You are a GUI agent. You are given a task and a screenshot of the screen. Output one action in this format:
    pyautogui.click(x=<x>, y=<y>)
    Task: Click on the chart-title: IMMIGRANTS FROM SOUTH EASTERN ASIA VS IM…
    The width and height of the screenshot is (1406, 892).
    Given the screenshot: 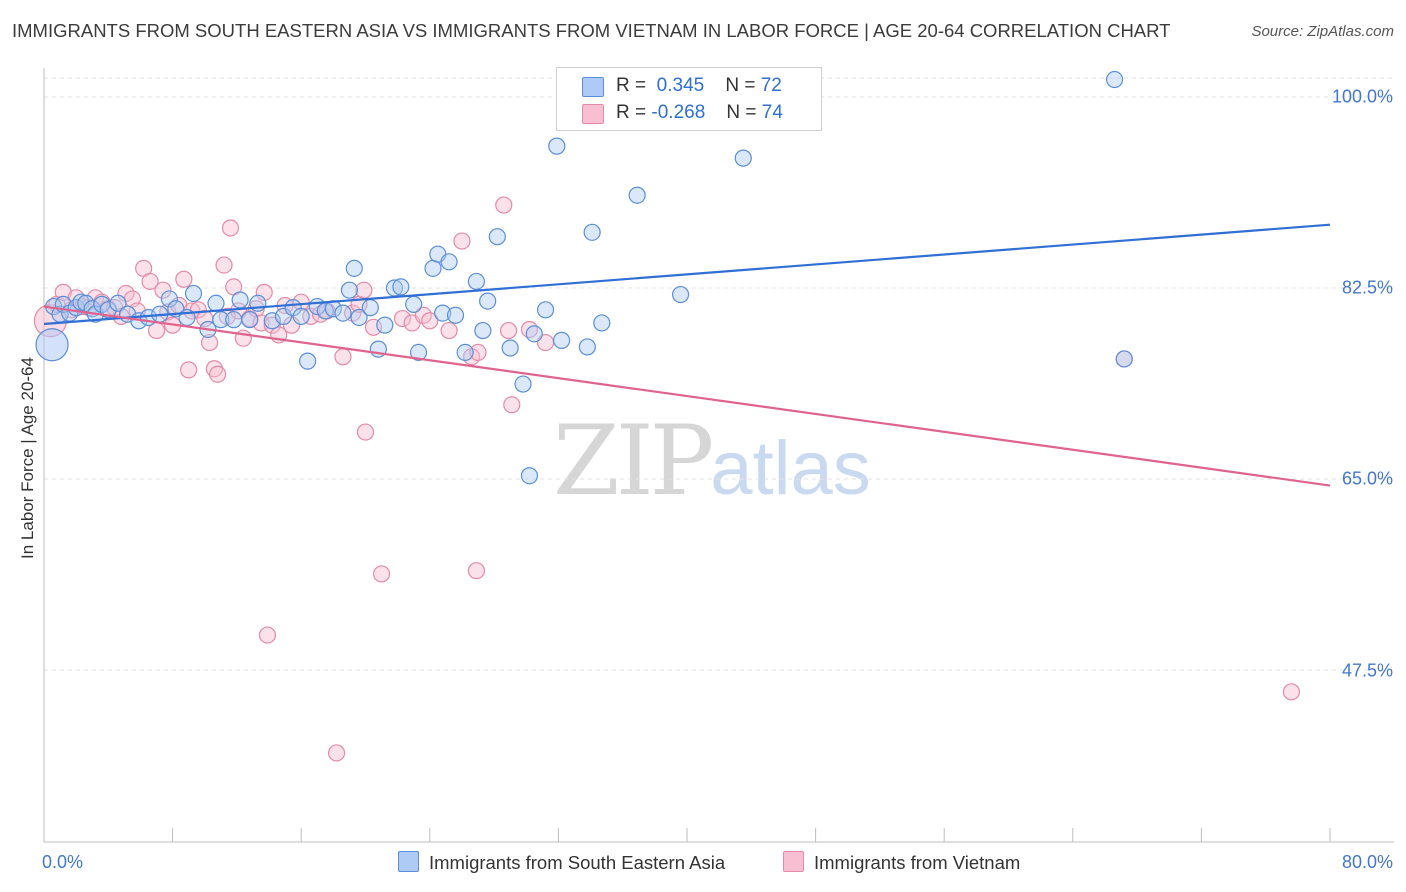 What is the action you would take?
    pyautogui.click(x=591, y=30)
    